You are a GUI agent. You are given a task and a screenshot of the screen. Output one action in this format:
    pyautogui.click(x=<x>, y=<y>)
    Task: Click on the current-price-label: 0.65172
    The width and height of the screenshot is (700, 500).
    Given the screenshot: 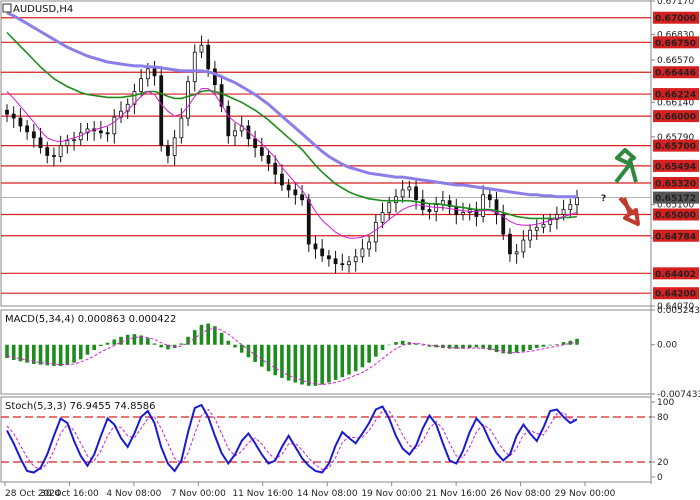 What is the action you would take?
    pyautogui.click(x=675, y=199)
    